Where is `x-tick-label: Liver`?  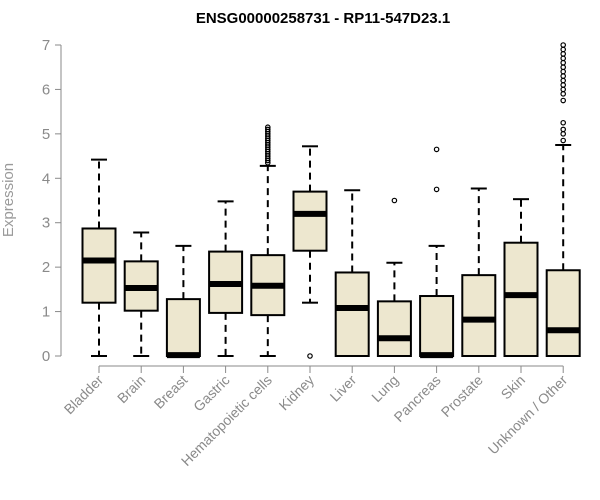
x-tick-label: Liver is located at coordinates (343, 388).